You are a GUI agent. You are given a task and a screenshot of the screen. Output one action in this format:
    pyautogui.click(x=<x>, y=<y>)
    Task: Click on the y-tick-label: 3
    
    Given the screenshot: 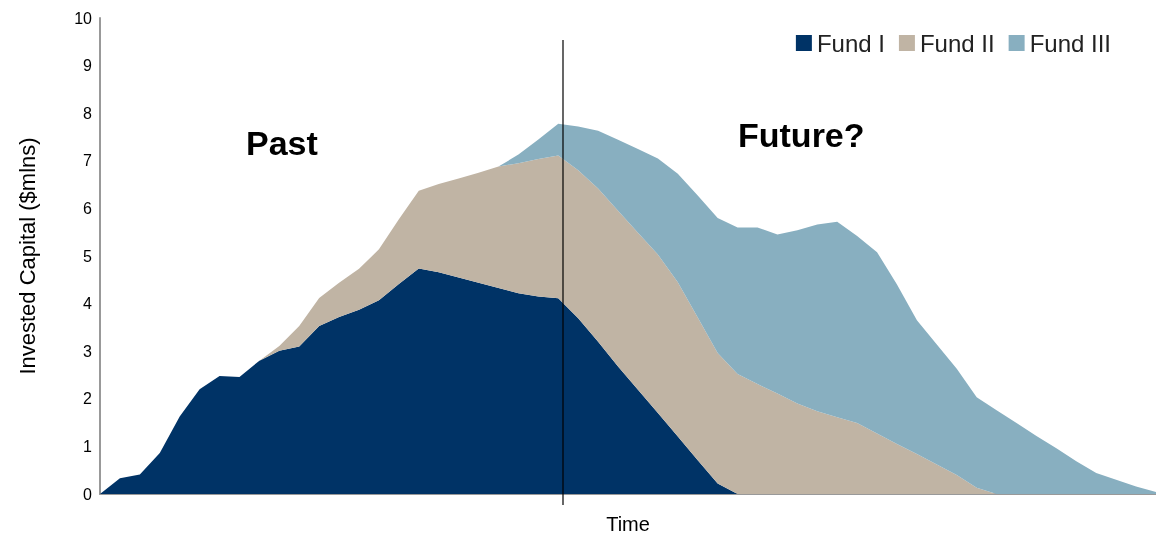 What is the action you would take?
    pyautogui.click(x=88, y=351)
    